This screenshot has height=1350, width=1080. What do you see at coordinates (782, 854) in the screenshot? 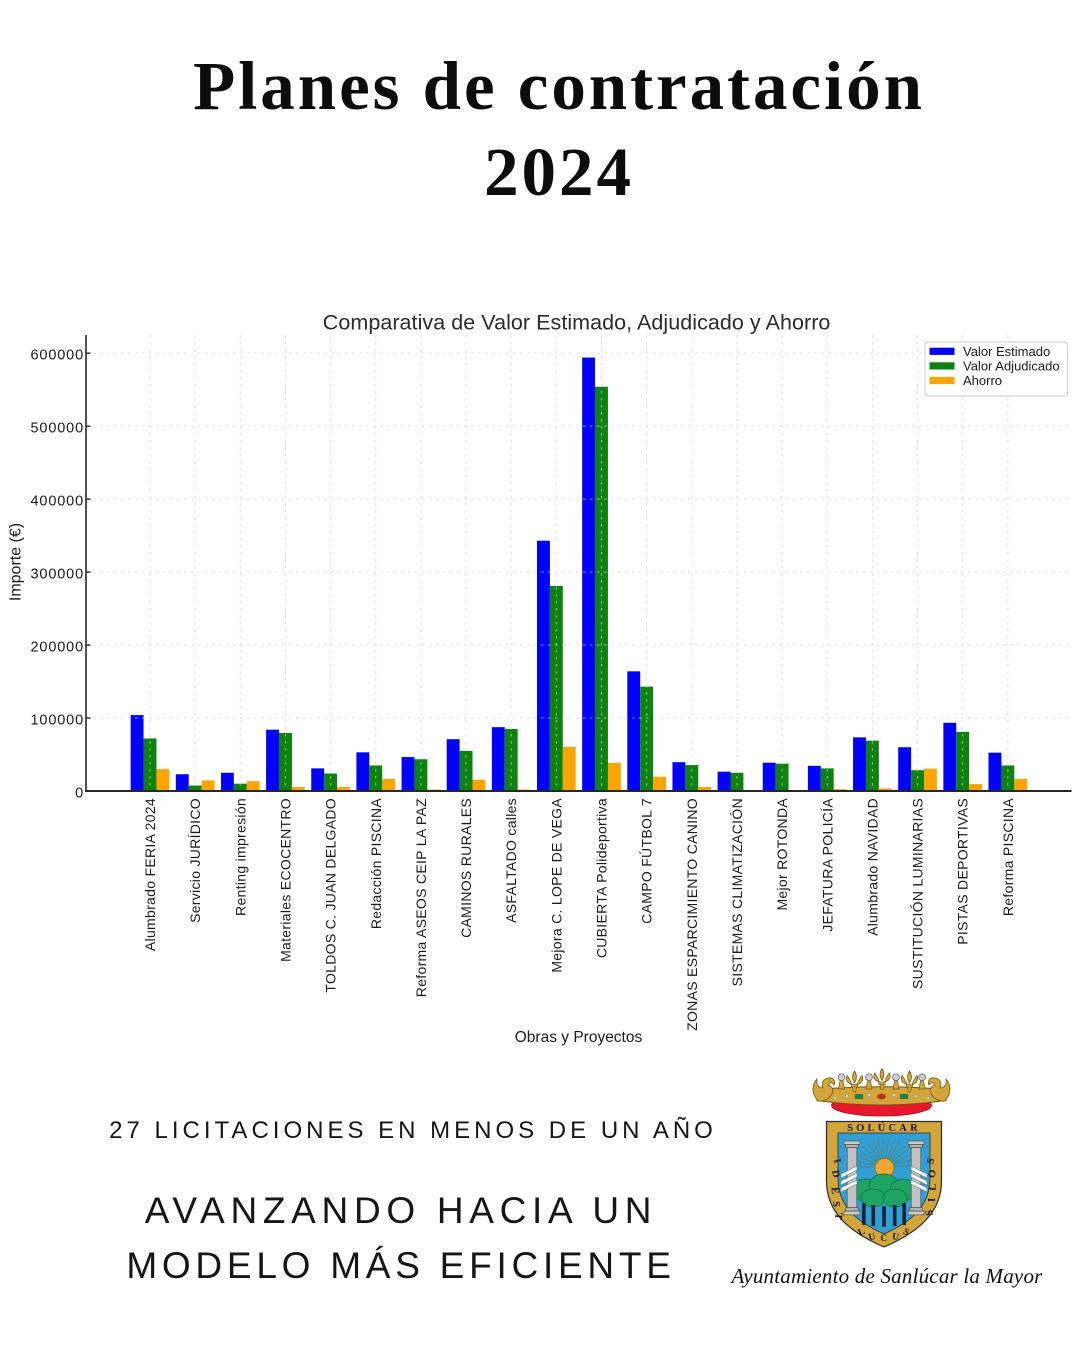
I see `svg-text: Mejor ROTONDA` at bounding box center [782, 854].